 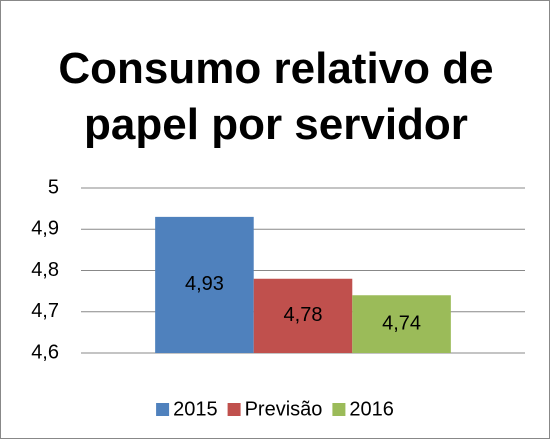 What do you see at coordinates (45, 352) in the screenshot?
I see `y-tick-label: 4,6` at bounding box center [45, 352].